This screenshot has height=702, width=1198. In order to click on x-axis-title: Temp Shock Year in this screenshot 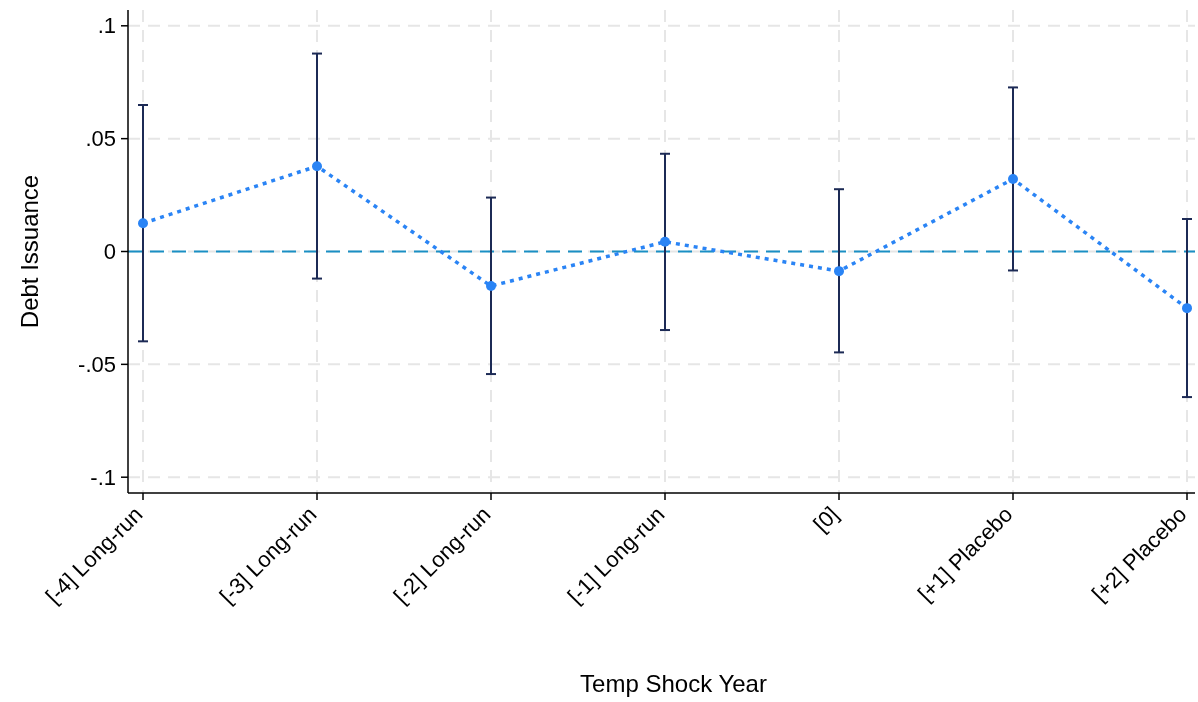, I will do `click(673, 683)`.